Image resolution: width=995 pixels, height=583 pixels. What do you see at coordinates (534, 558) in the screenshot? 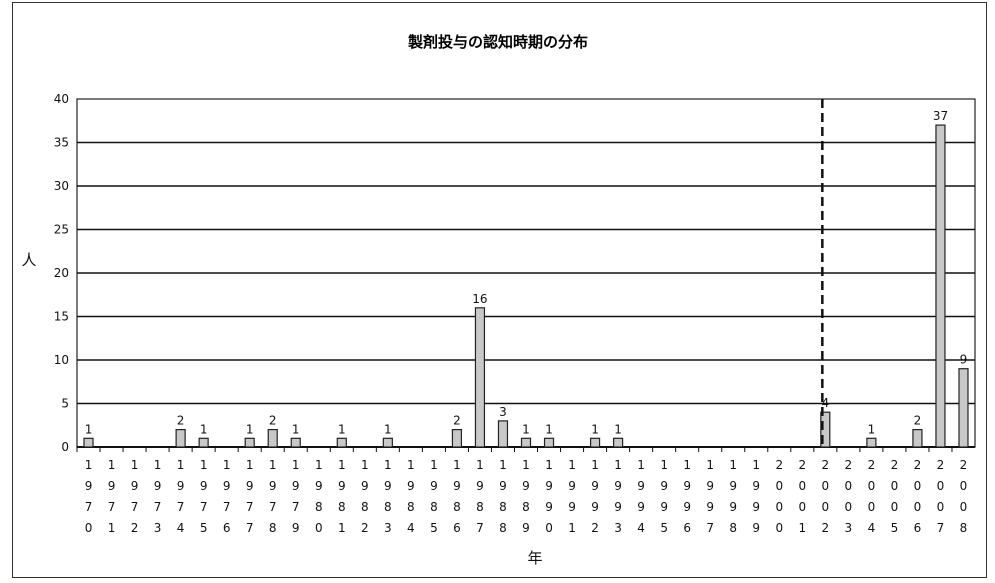
I see `x-axis-label: 年` at bounding box center [534, 558].